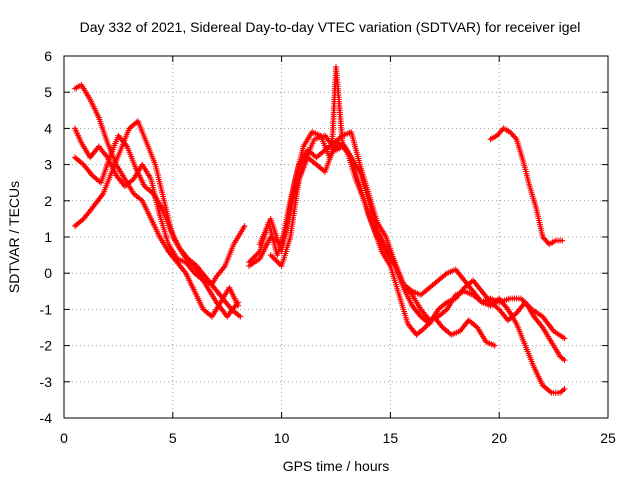 Image resolution: width=640 pixels, height=480 pixels. What do you see at coordinates (48, 165) in the screenshot?
I see `y-tick-label: 3` at bounding box center [48, 165].